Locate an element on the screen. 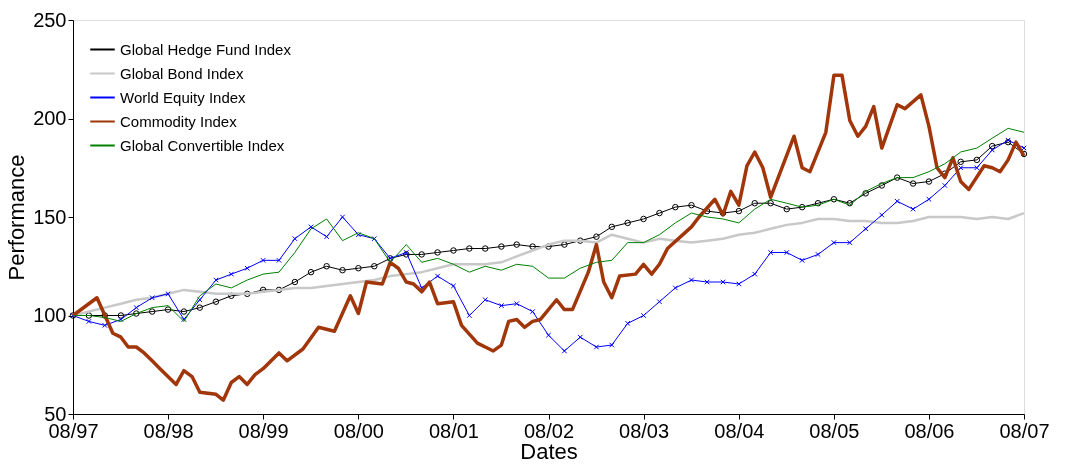 The image size is (1080, 467). x-tick-label: 08/00 is located at coordinates (358, 430).